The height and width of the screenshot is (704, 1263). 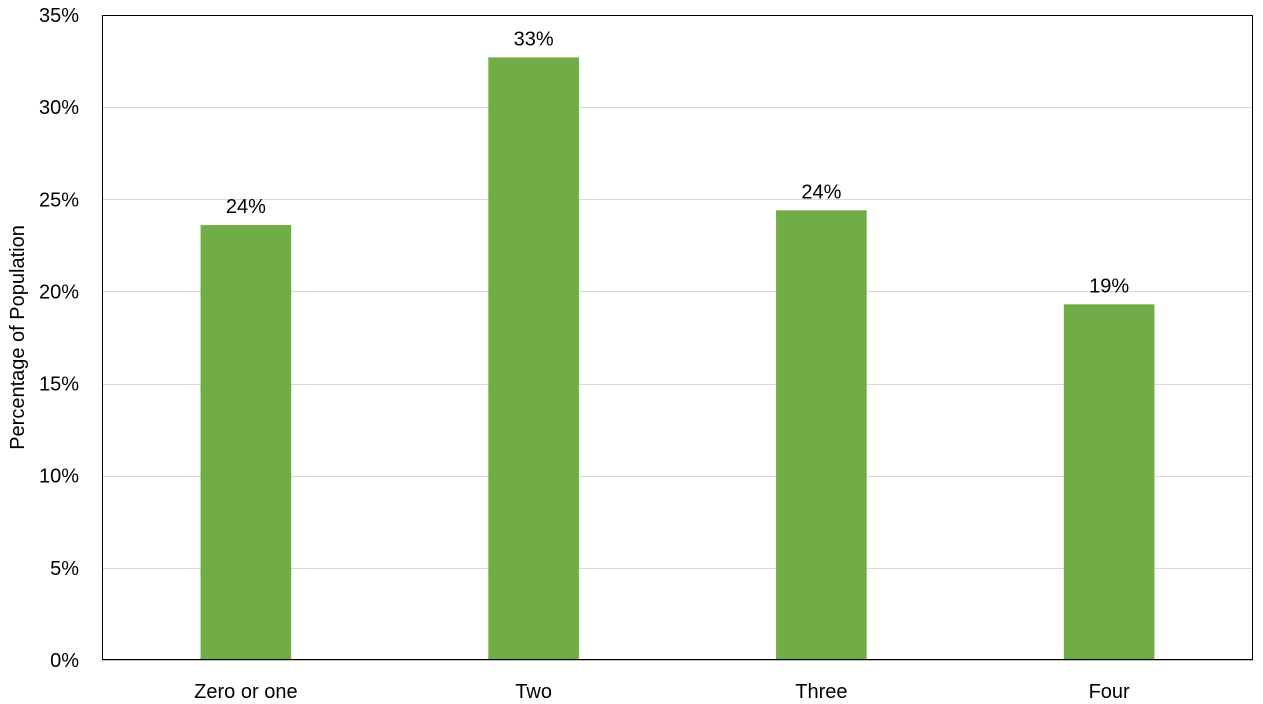 What do you see at coordinates (534, 39) in the screenshot?
I see `data-label: 33%` at bounding box center [534, 39].